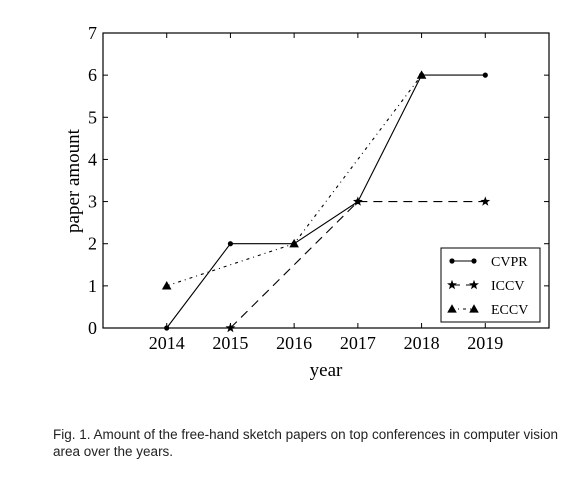 Image resolution: width=569 pixels, height=488 pixels. Describe the element at coordinates (92, 328) in the screenshot. I see `y-tick-label: 0` at that location.